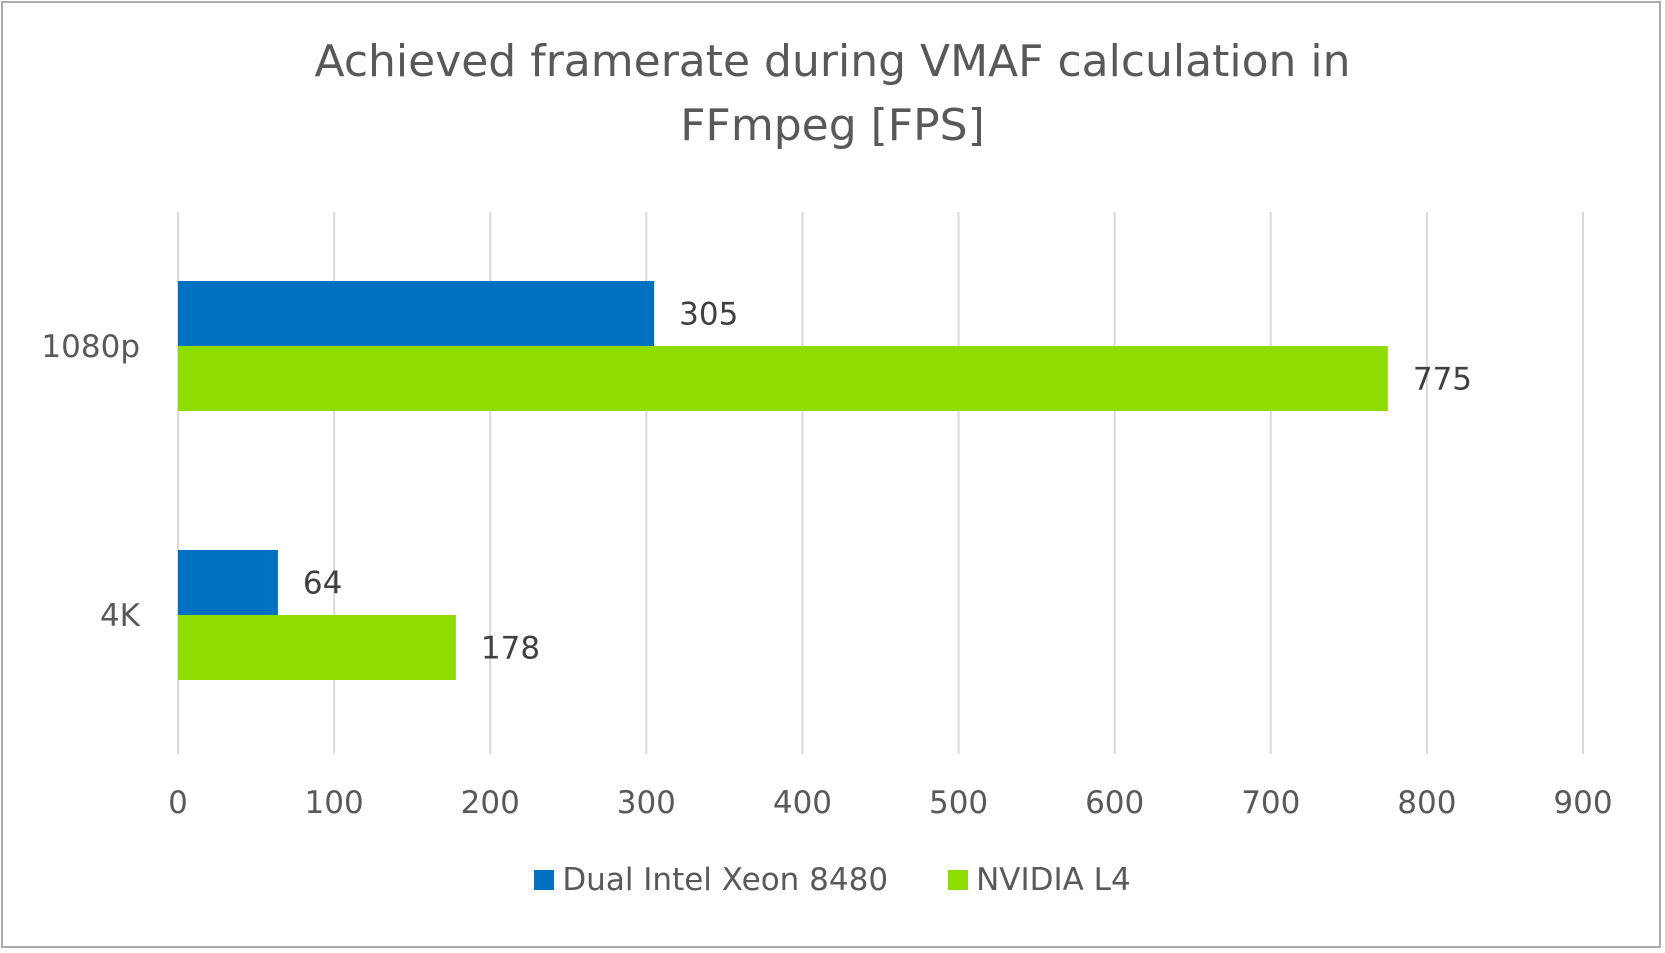  What do you see at coordinates (725, 880) in the screenshot?
I see `legend-label-xeon: Dual Intel Xeon 8480` at bounding box center [725, 880].